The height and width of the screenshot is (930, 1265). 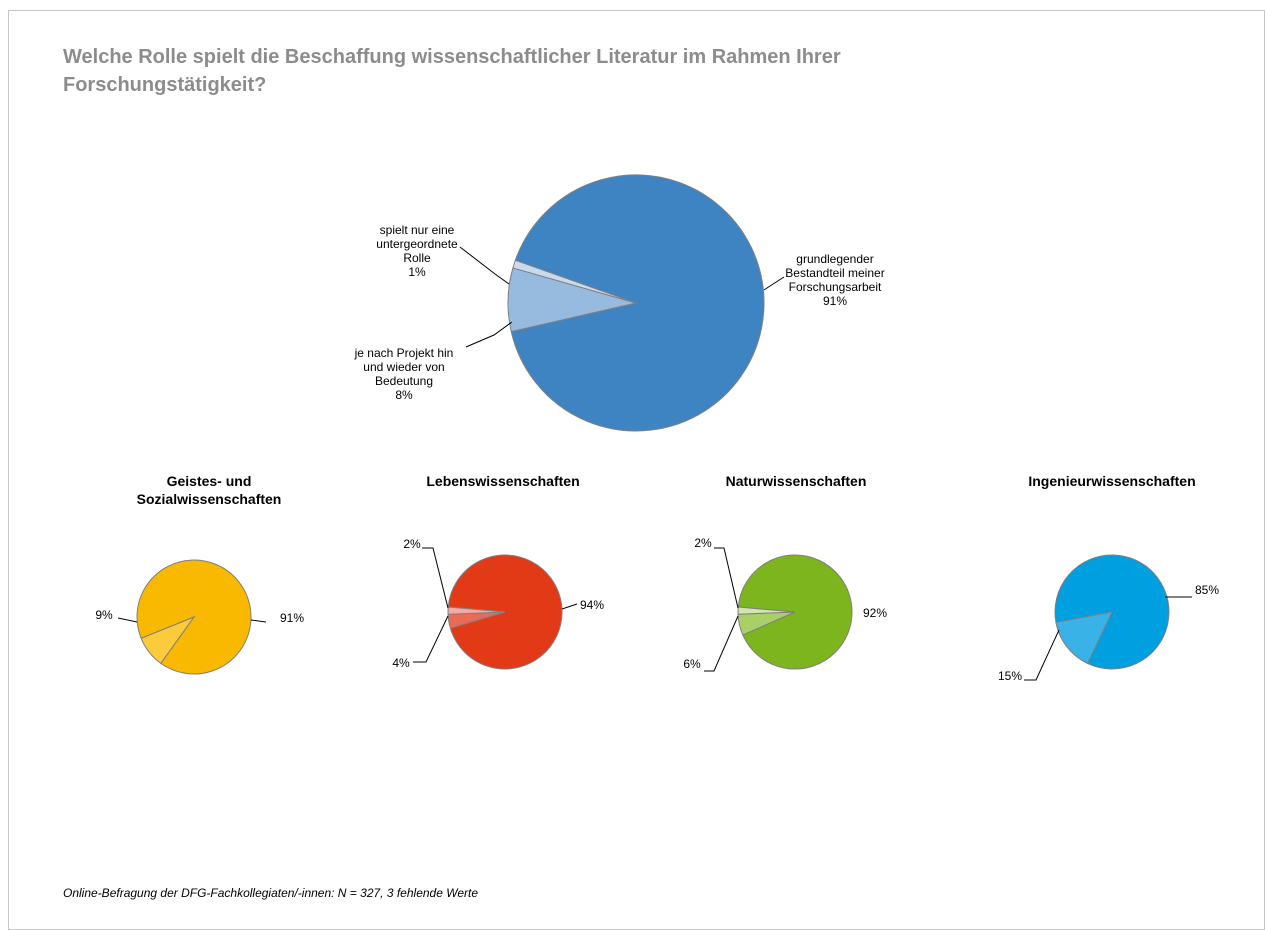 I want to click on slice-label: 4%, so click(x=401, y=663).